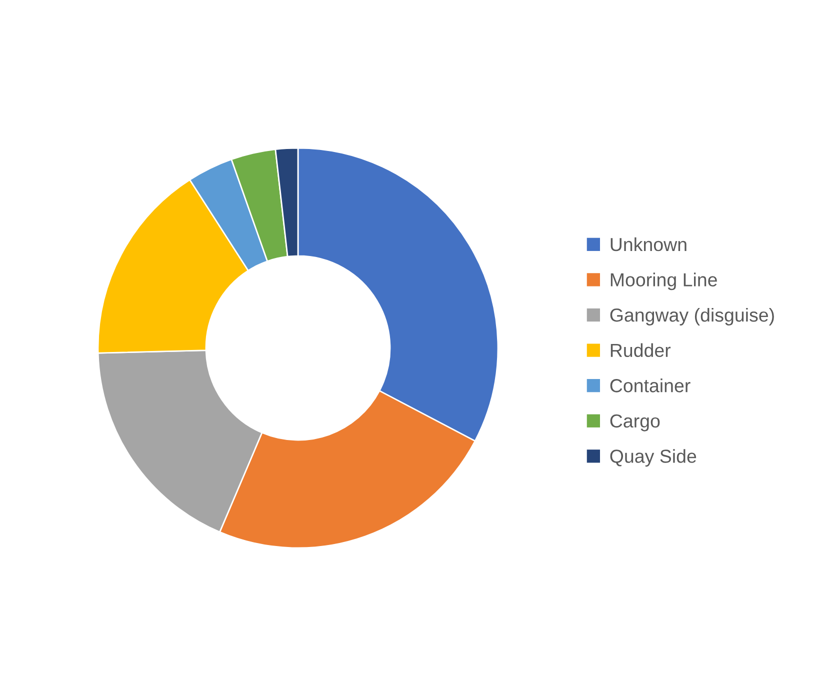 This screenshot has height=696, width=816. I want to click on legend-label: Rudder, so click(640, 350).